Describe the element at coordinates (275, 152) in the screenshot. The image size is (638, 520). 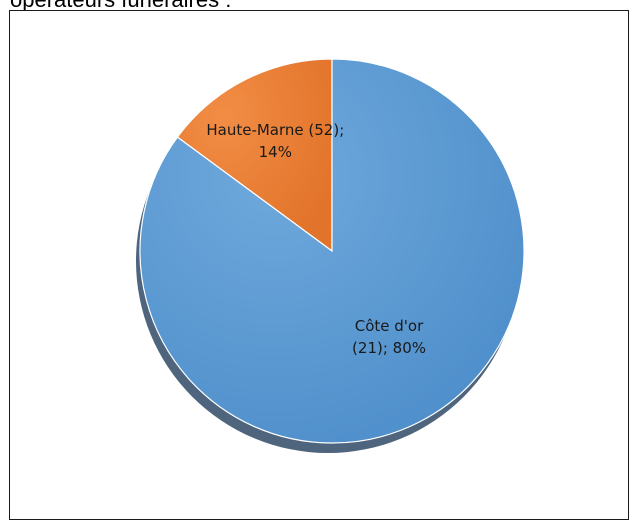
I see `slice-label-line-2: 14%` at that location.